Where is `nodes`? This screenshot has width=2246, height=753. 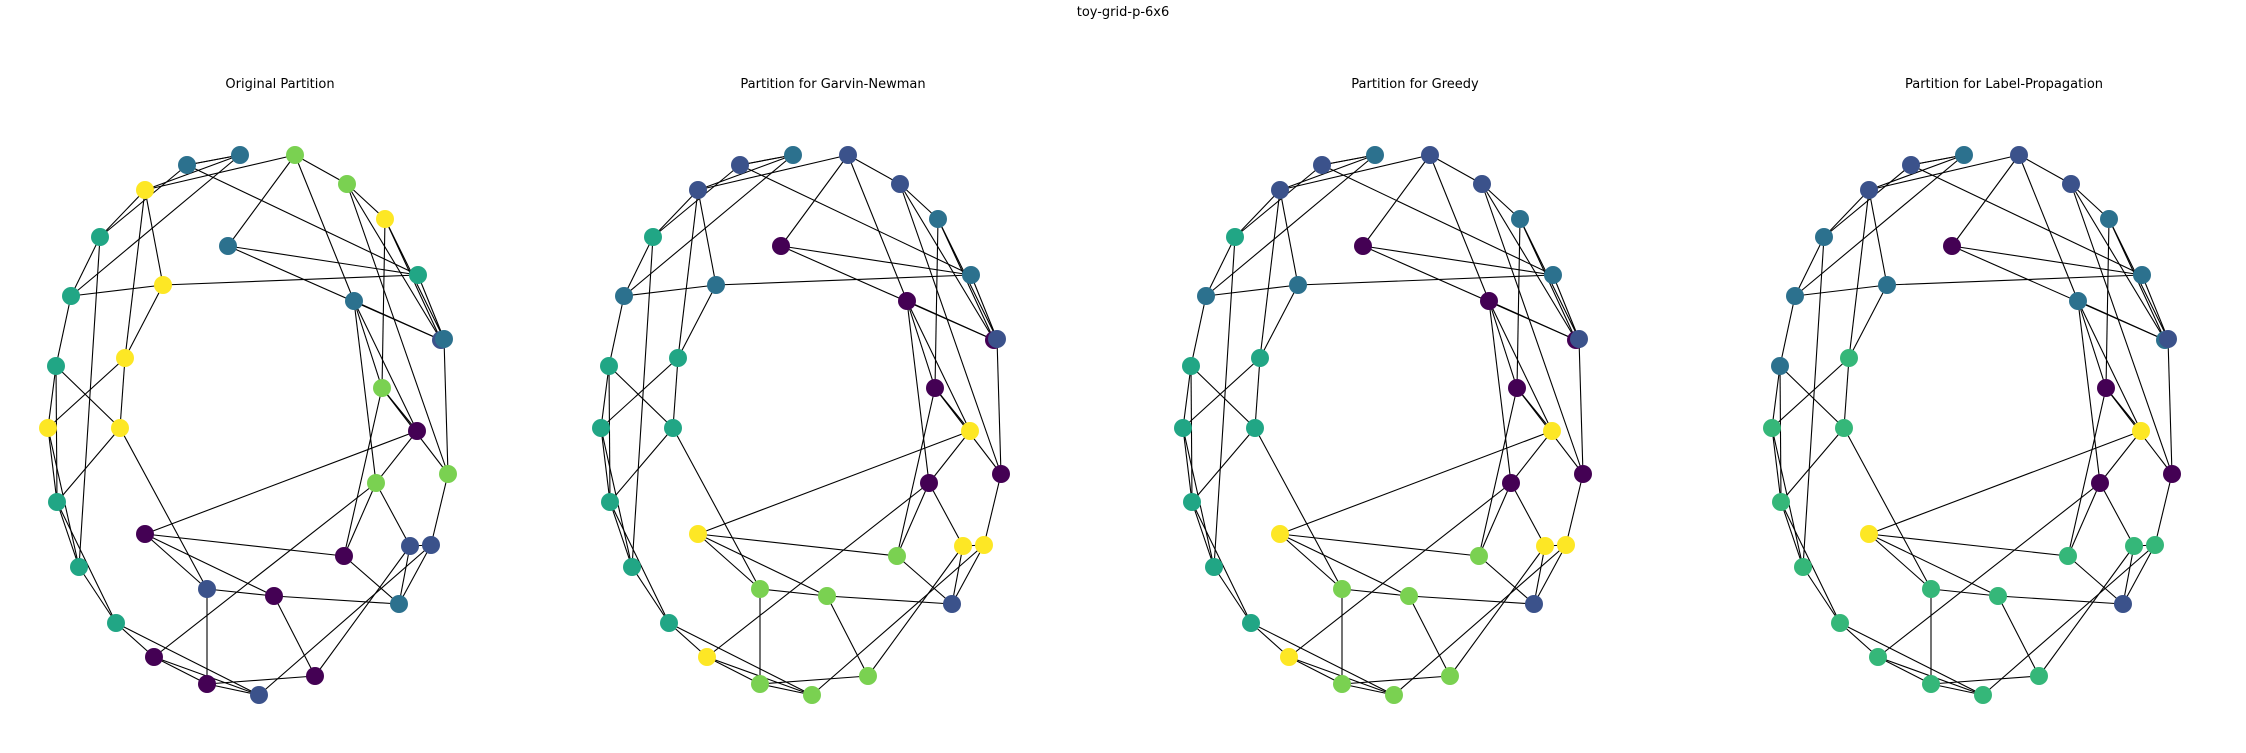
nodes is located at coordinates (1972, 425).